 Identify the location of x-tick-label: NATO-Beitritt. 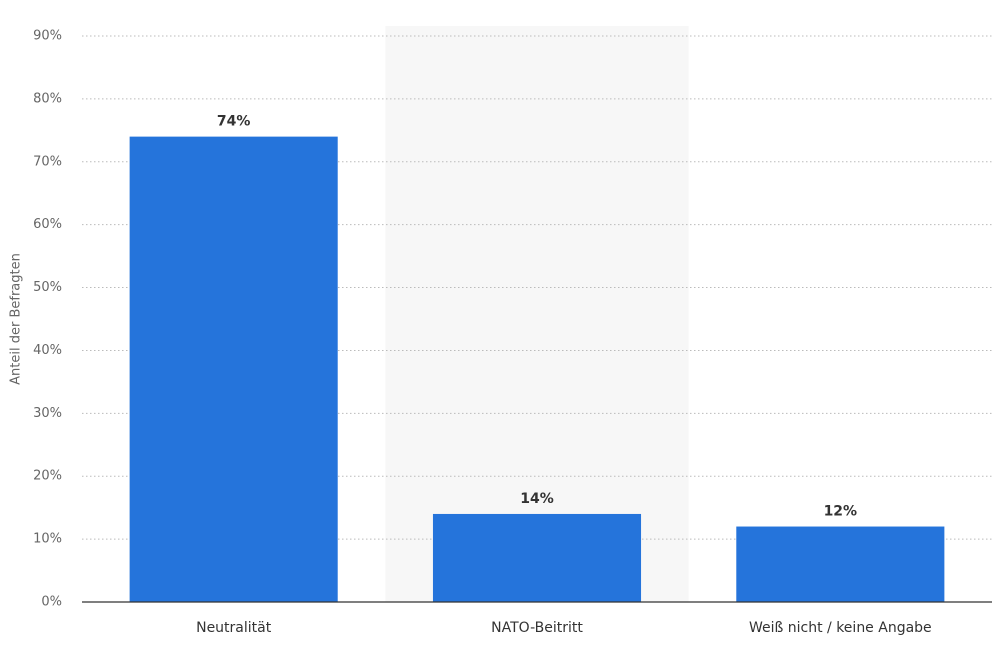
(537, 628).